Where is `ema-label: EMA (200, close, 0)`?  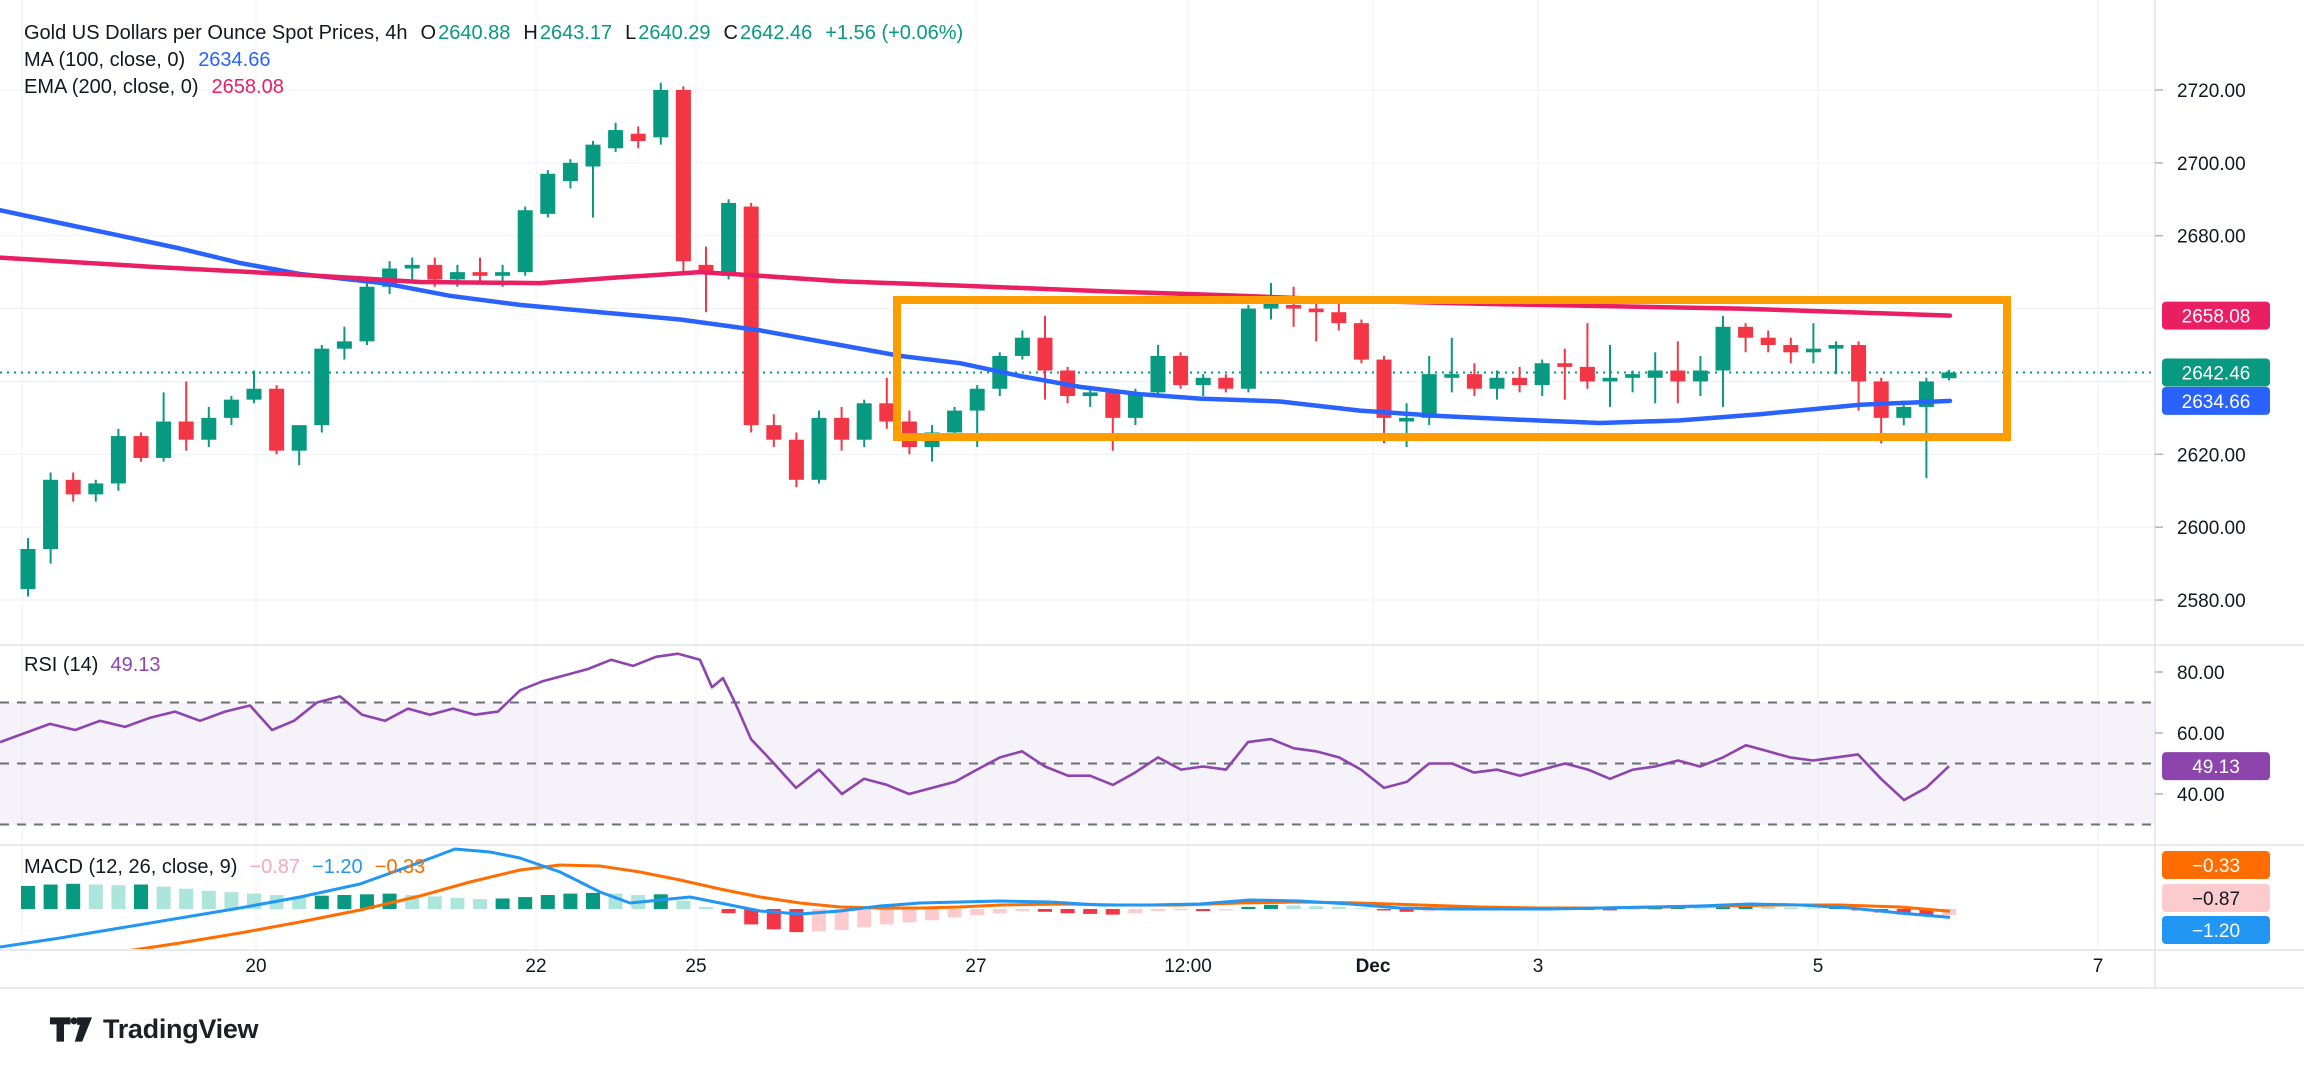 ema-label: EMA (200, close, 0) is located at coordinates (111, 87).